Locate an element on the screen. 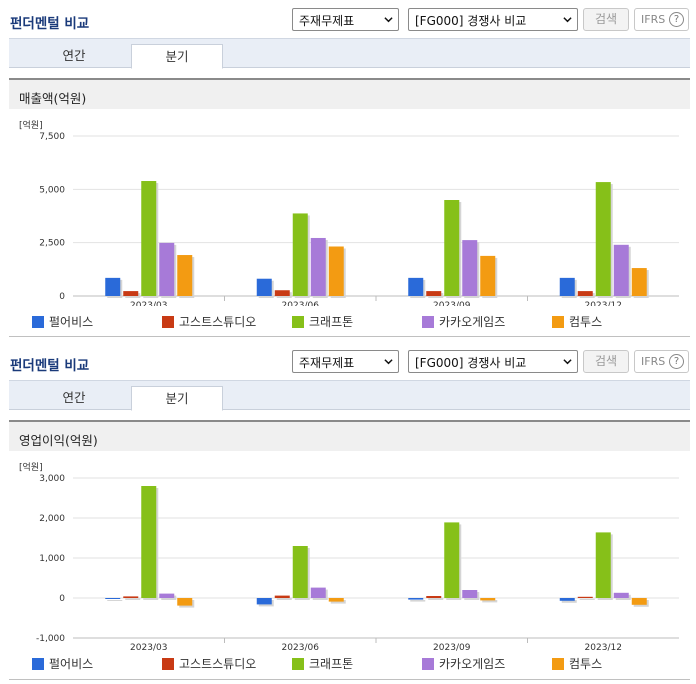  legend-label: 크래프톤 is located at coordinates (331, 664).